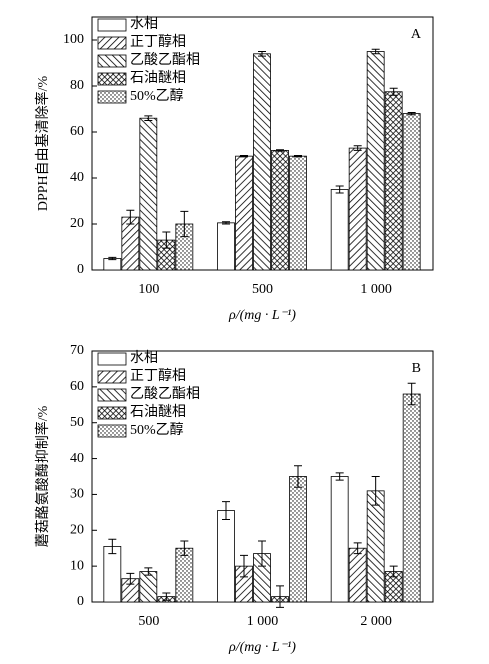 This screenshot has width=489, height=664. What do you see at coordinates (42, 143) in the screenshot?
I see `y-axis-label: DPPH自由基清除率/%` at bounding box center [42, 143].